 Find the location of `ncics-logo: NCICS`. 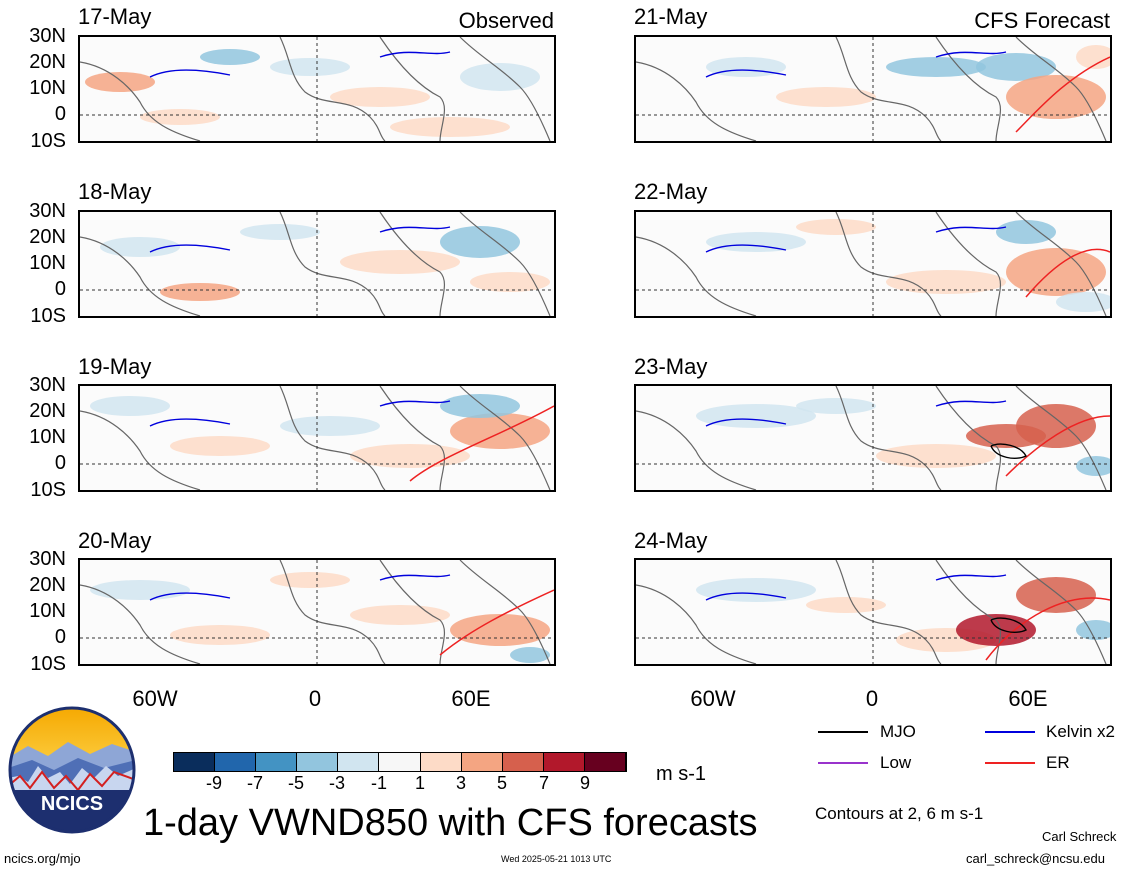

ncics-logo: NCICS is located at coordinates (72, 770).